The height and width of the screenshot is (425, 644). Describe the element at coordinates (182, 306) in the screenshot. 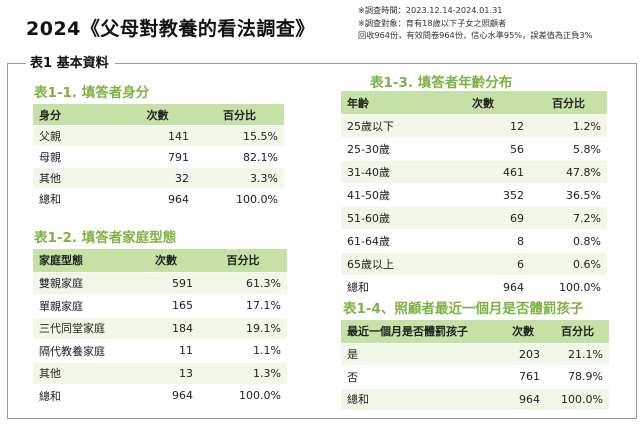

I see `table-cell: 165` at that location.